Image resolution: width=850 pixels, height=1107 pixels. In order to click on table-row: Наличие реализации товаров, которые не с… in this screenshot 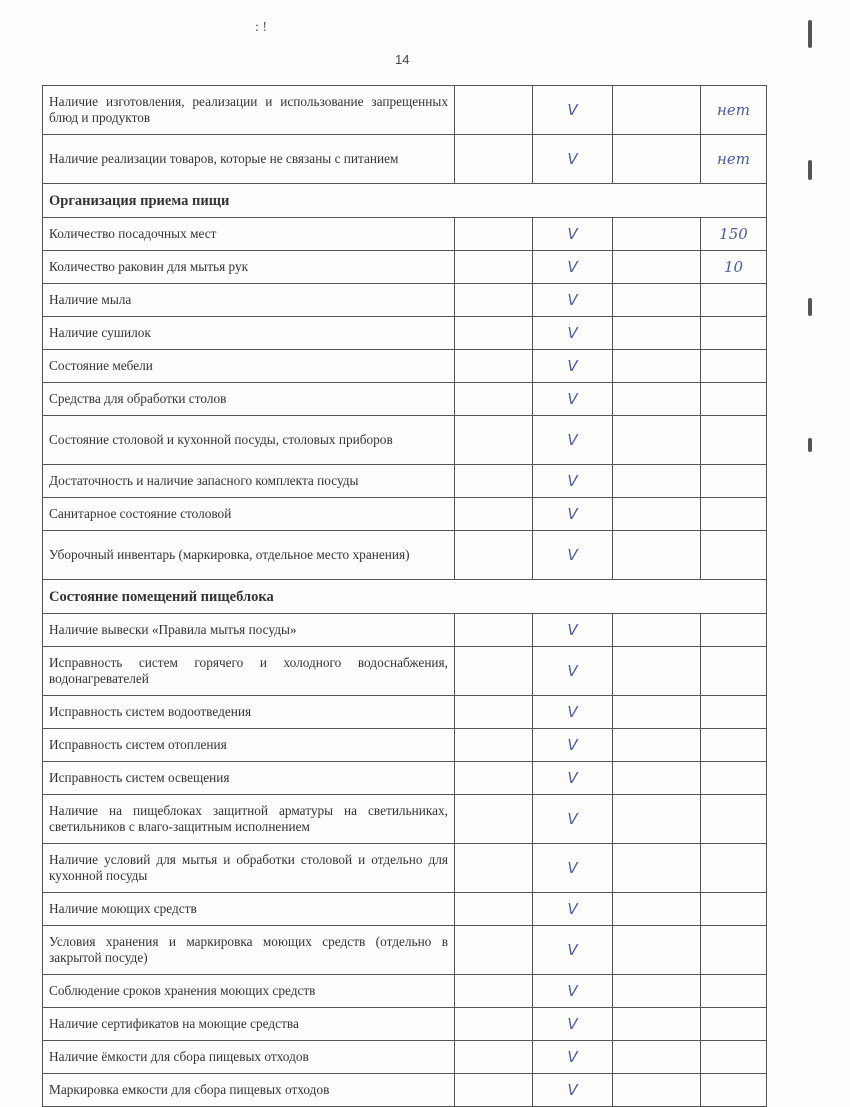, I will do `click(404, 159)`.